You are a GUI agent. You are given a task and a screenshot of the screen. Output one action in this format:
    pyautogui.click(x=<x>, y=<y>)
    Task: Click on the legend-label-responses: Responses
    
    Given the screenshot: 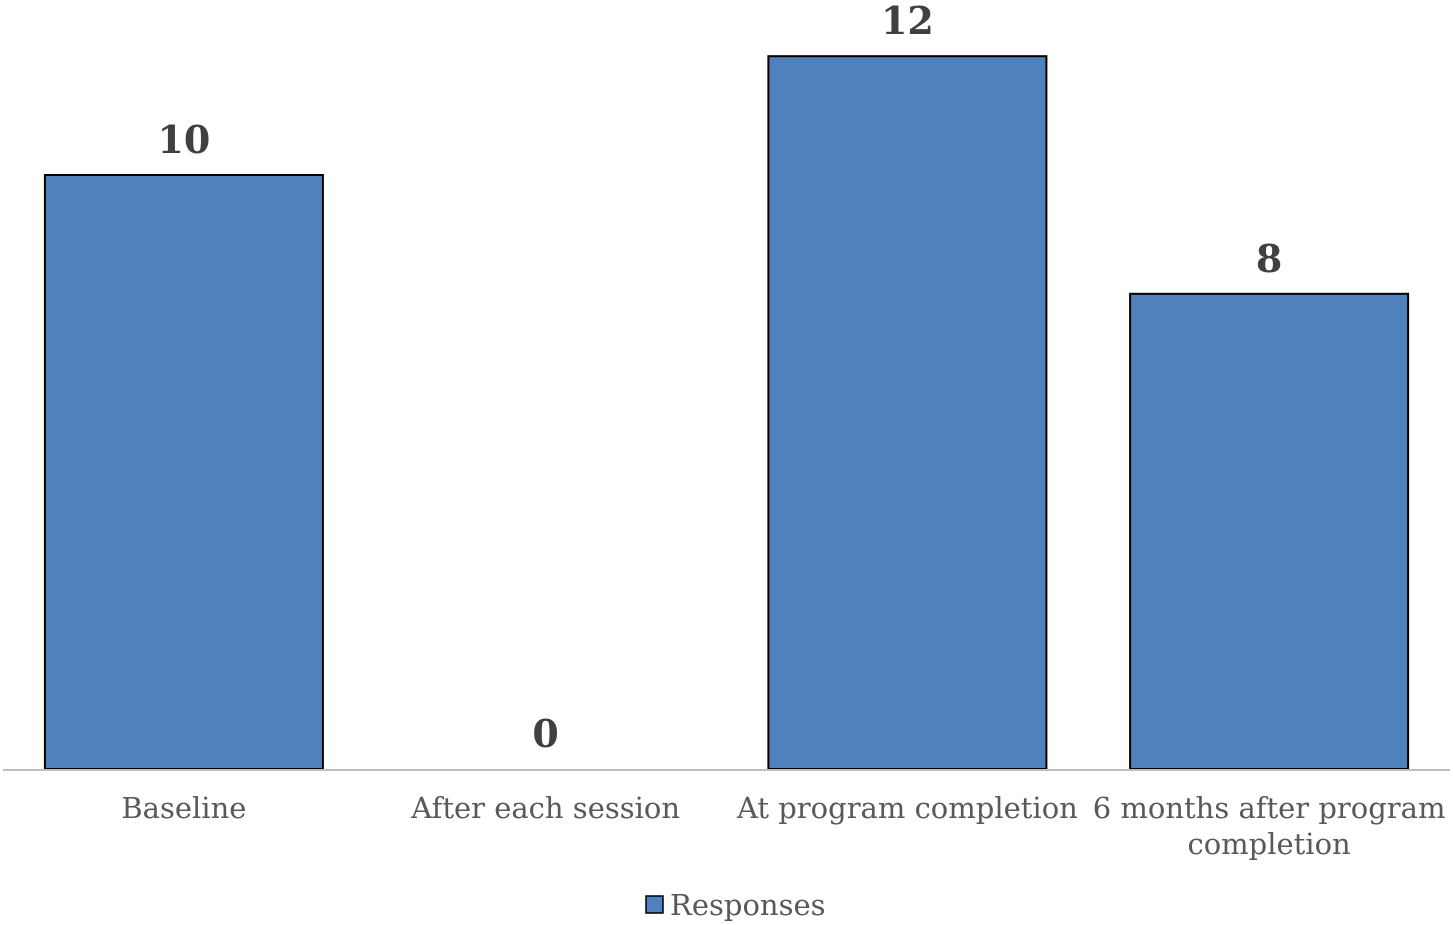 What is the action you would take?
    pyautogui.click(x=748, y=905)
    